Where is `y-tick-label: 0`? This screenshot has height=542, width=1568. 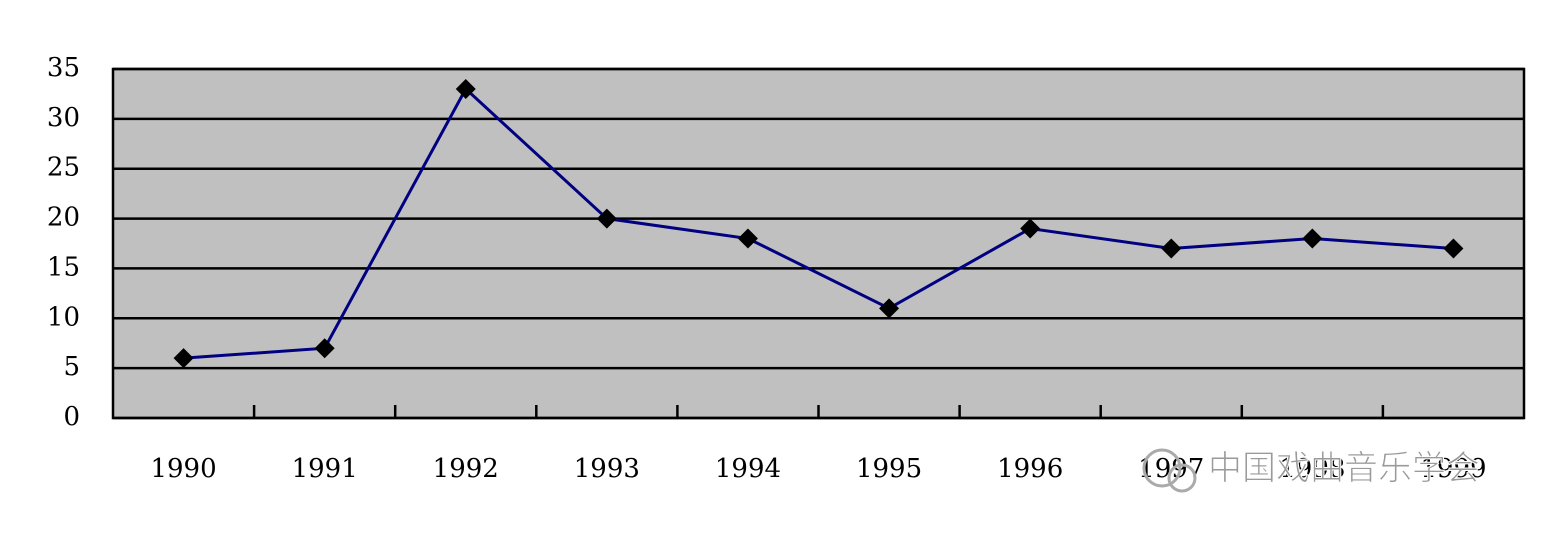
y-tick-label: 0 is located at coordinates (71, 417).